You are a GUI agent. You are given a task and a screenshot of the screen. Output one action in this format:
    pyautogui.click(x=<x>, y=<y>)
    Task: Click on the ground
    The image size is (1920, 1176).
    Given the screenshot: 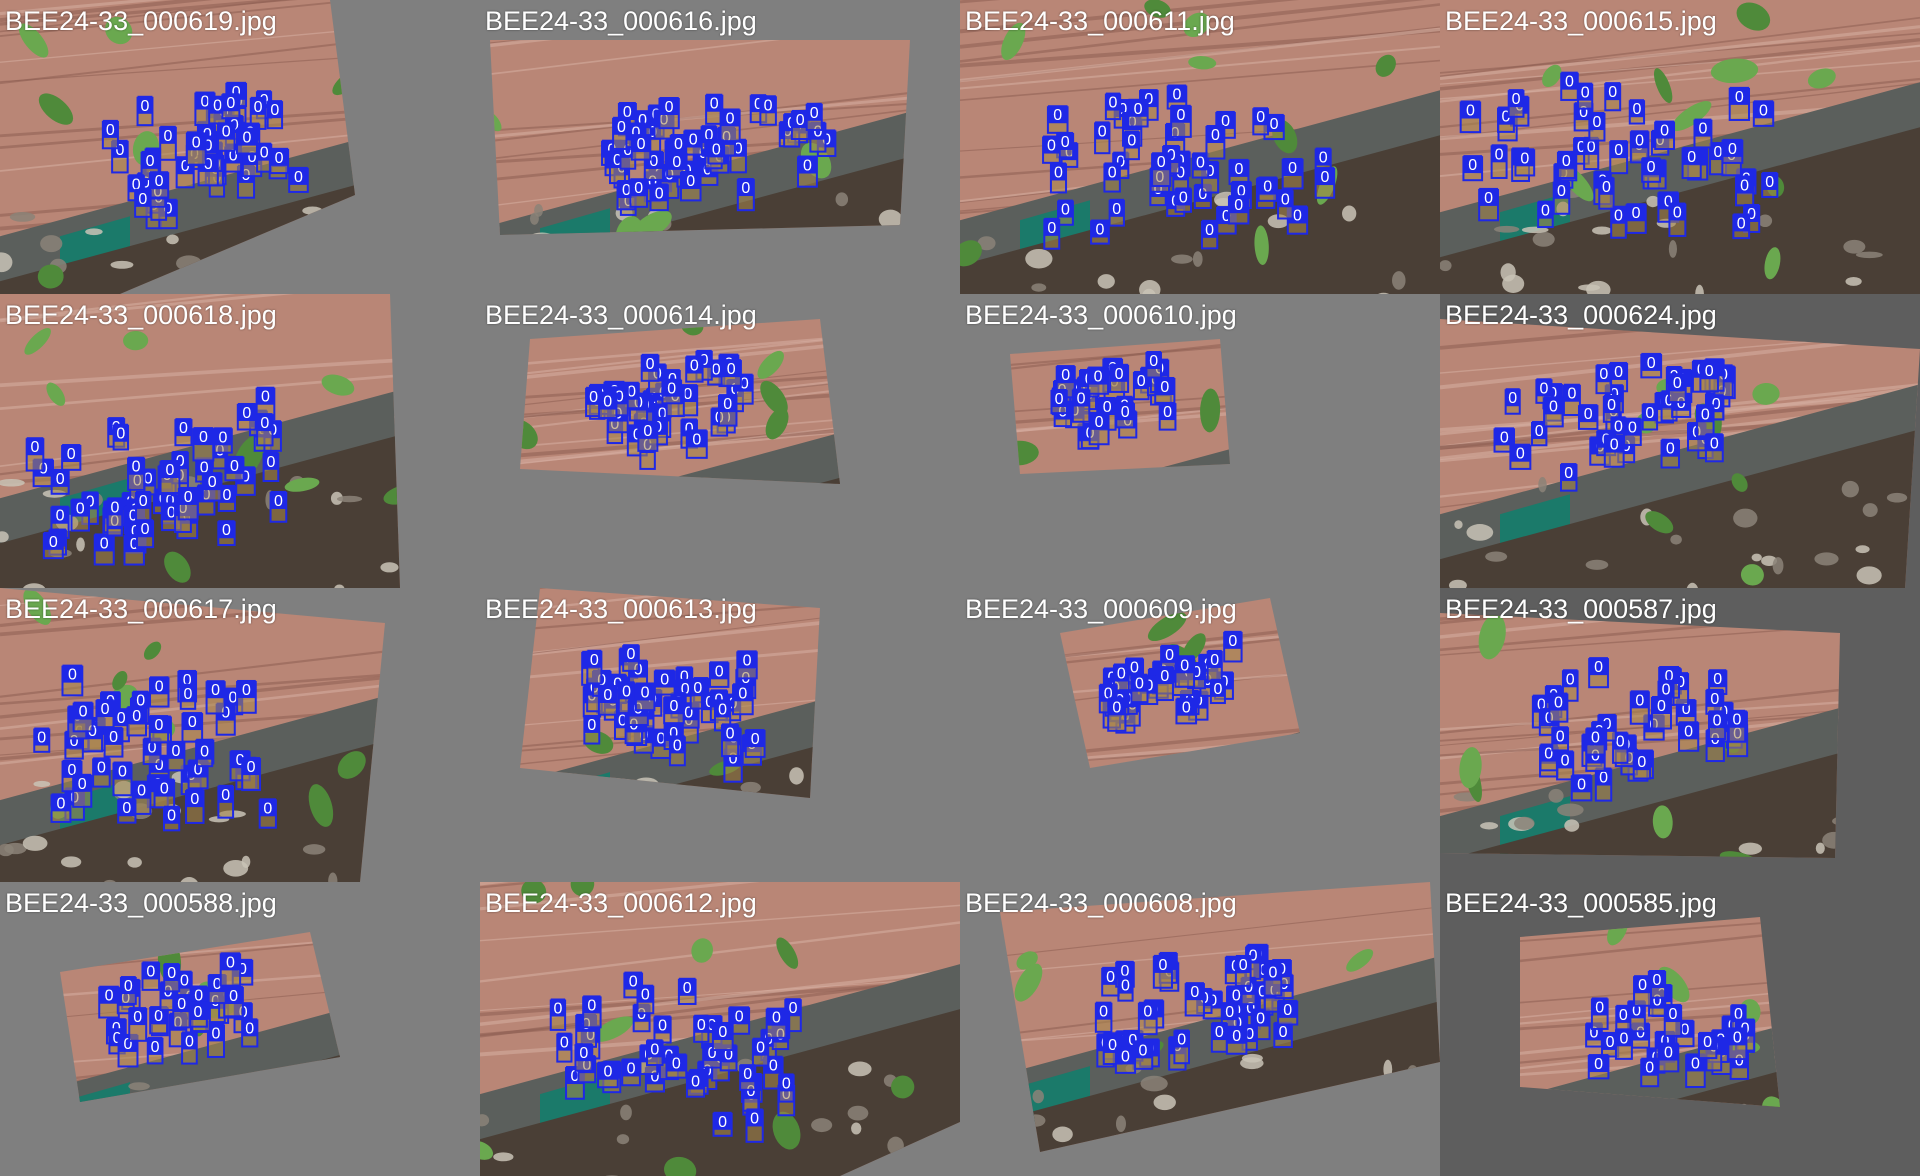 What is the action you would take?
    pyautogui.click(x=1640, y=794)
    